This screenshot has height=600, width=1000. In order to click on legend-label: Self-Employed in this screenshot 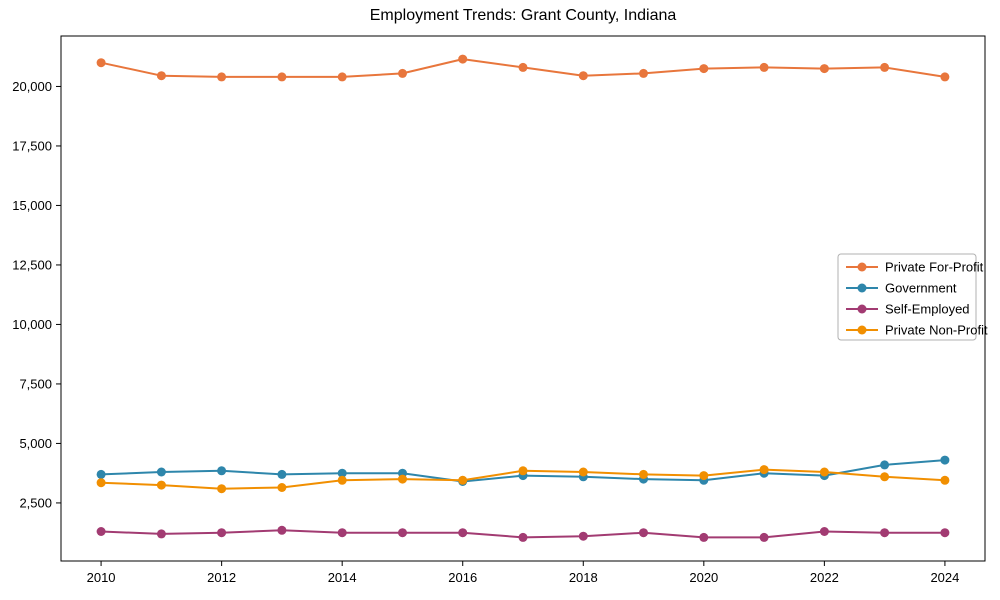, I will do `click(927, 309)`.